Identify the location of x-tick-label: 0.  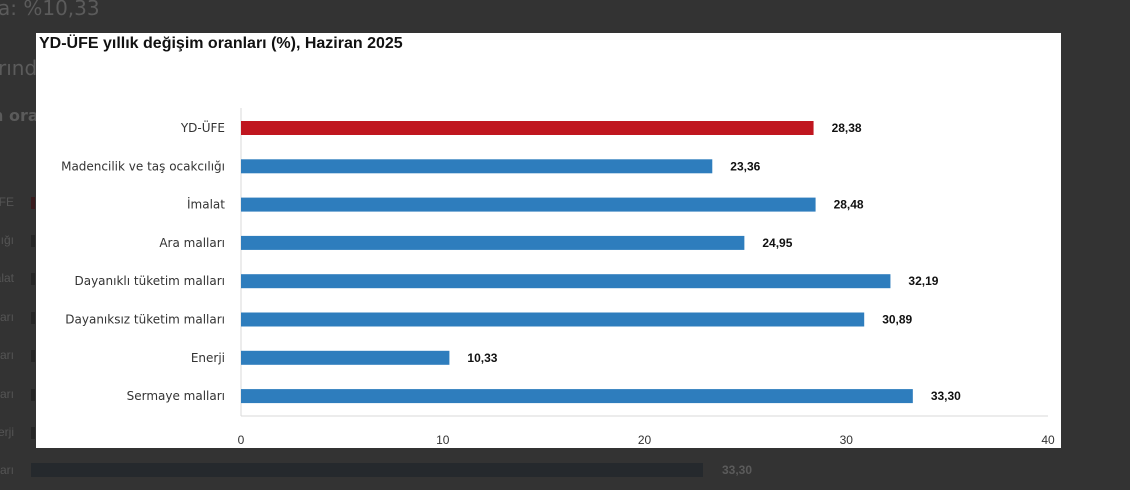
(241, 440).